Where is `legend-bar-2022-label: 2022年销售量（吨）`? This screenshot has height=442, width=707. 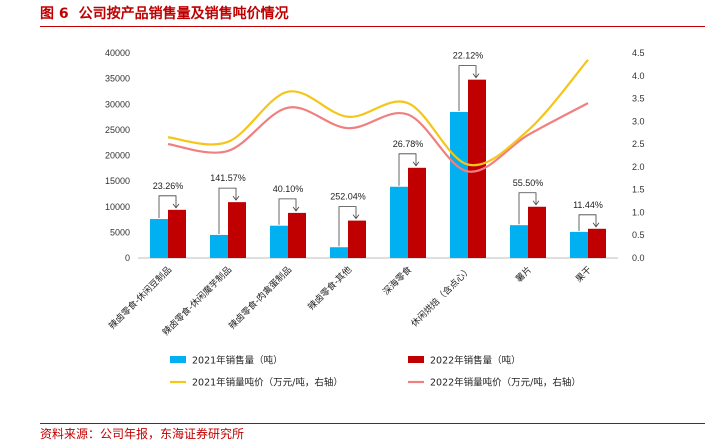
legend-bar-2022-label: 2022年销售量（吨） is located at coordinates (475, 361).